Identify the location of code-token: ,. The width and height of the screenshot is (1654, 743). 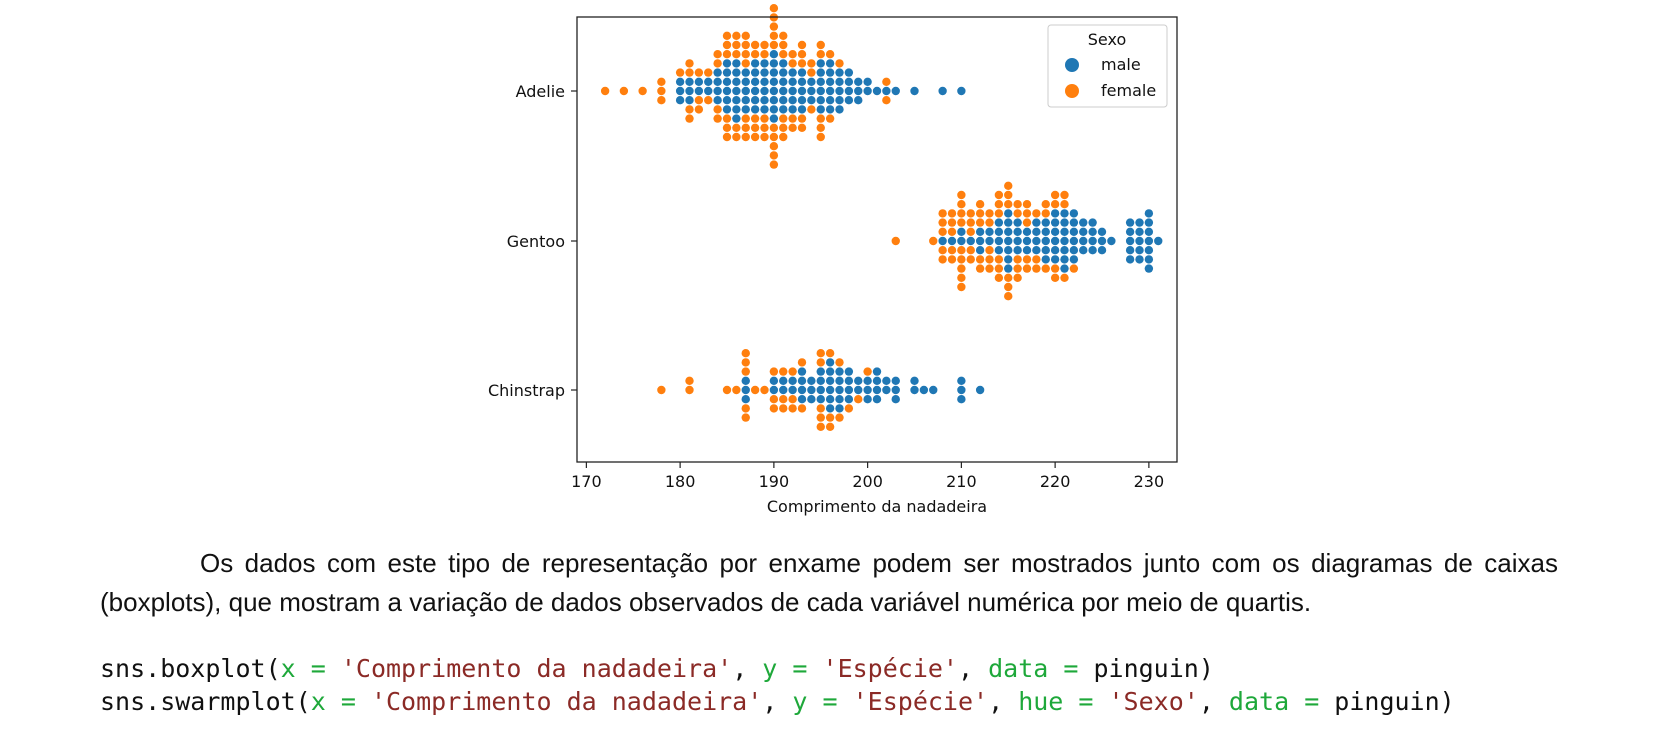
(777, 701).